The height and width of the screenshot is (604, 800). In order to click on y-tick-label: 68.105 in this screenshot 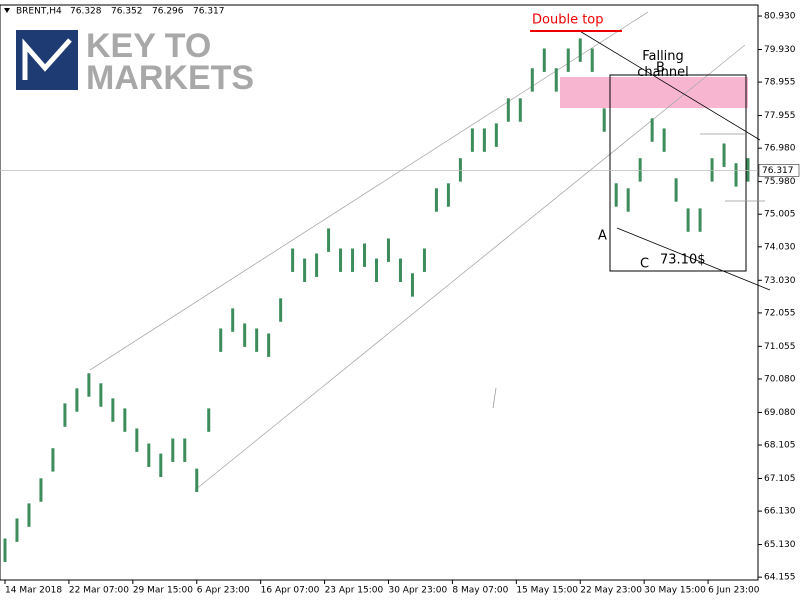, I will do `click(780, 446)`.